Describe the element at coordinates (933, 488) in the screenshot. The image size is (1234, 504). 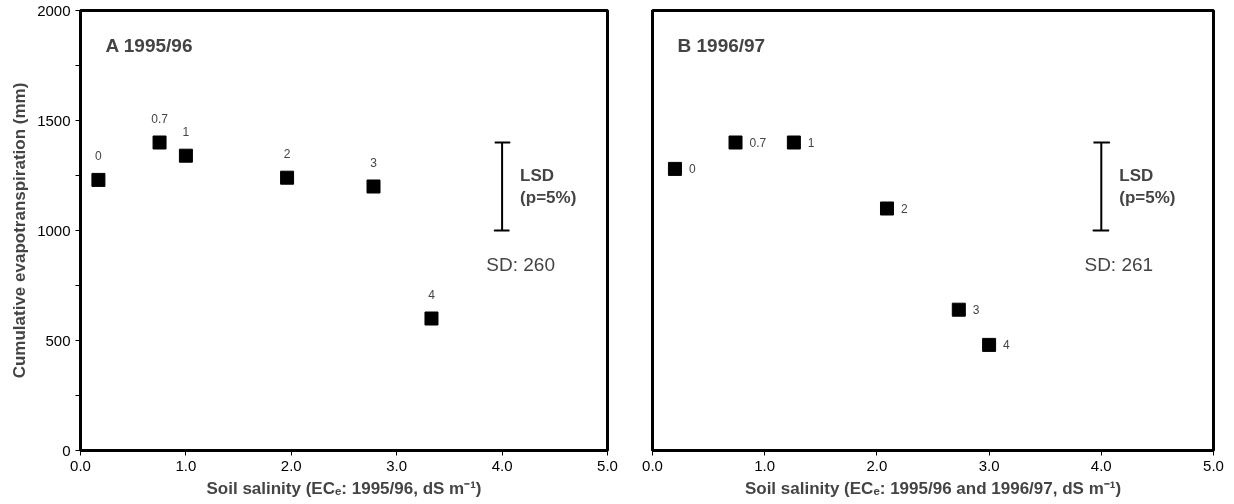
I see `x-axis-title: Soil salinity (ECₑ: 1995/96 and 1996/97, dS m⁻¹)` at that location.